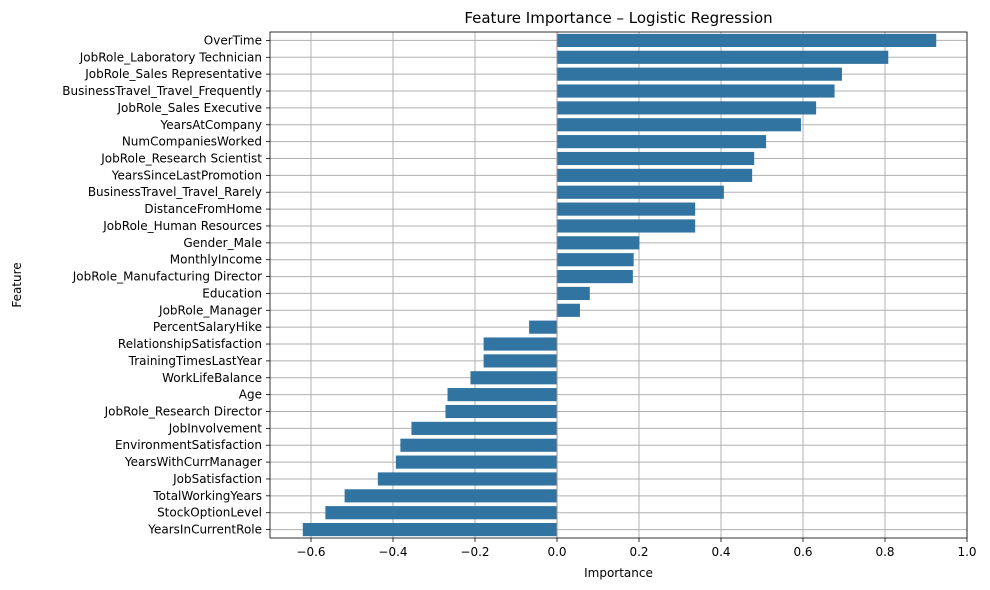 Image resolution: width=990 pixels, height=590 pixels. What do you see at coordinates (310, 552) in the screenshot?
I see `x-tick-label: −0.6` at bounding box center [310, 552].